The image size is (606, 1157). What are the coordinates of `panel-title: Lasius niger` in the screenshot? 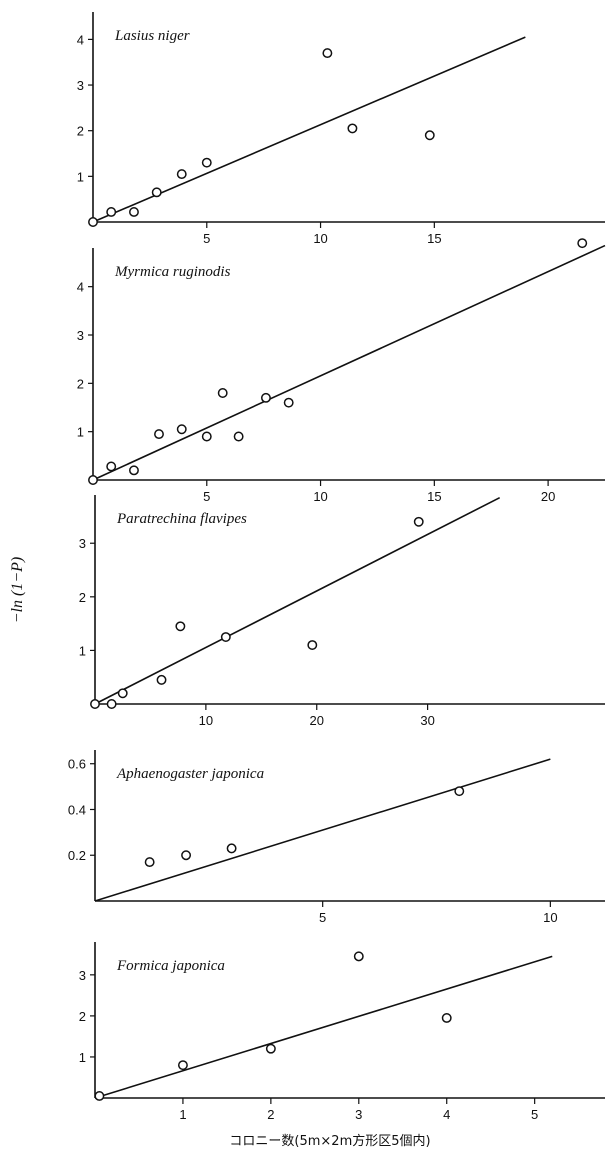 It's located at (152, 36).